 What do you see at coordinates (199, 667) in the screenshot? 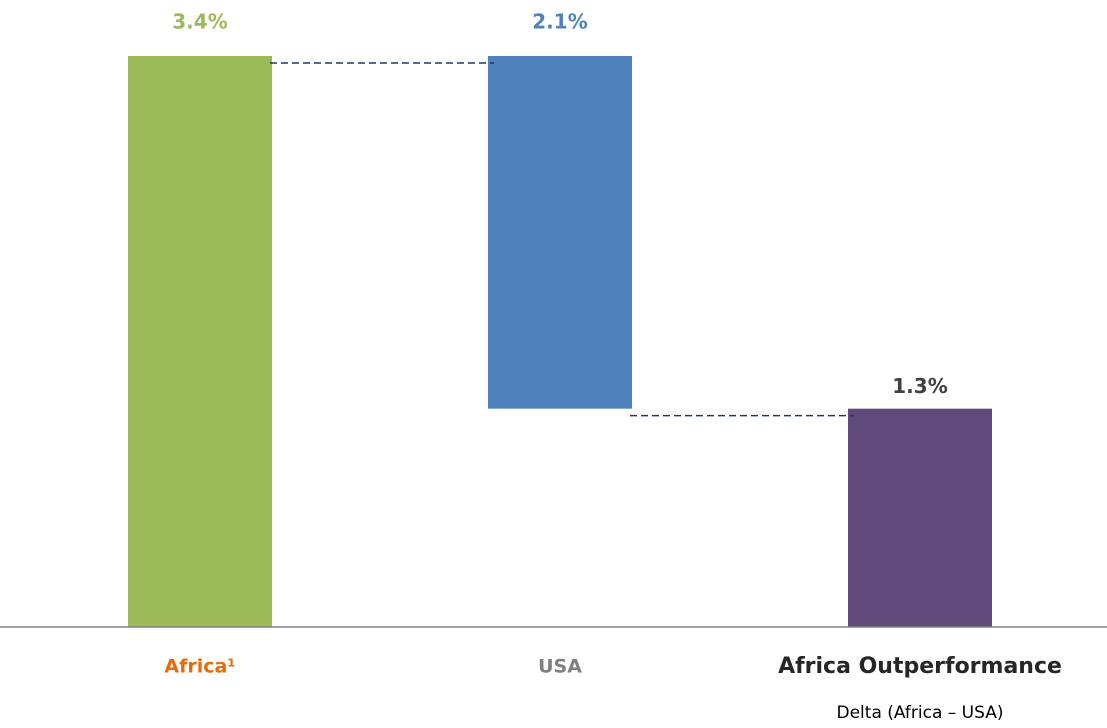
I see `x-tick-label: Africa¹` at bounding box center [199, 667].